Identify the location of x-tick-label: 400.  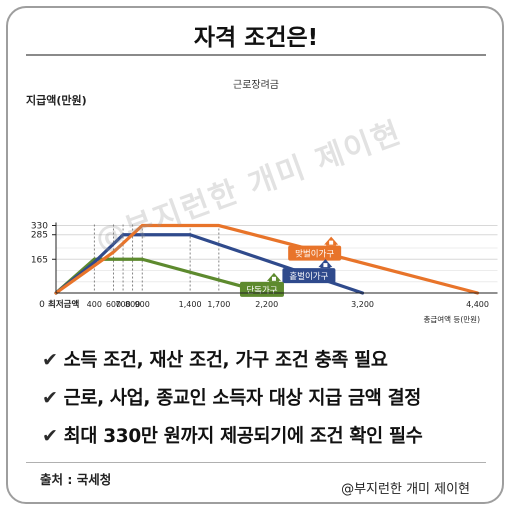
(94, 304).